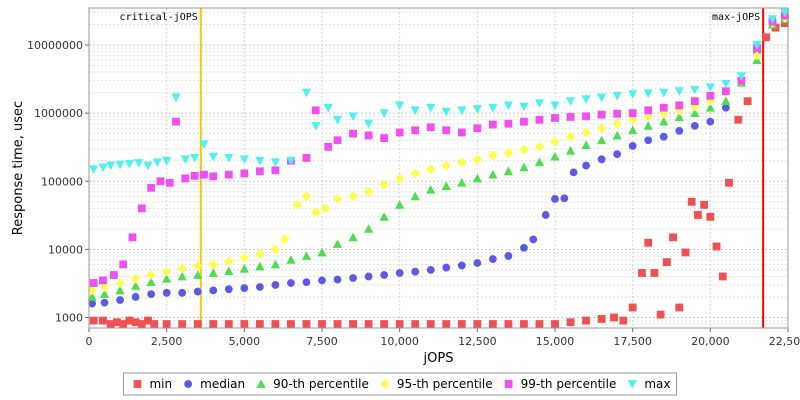  Describe the element at coordinates (160, 384) in the screenshot. I see `legend-label: min` at that location.